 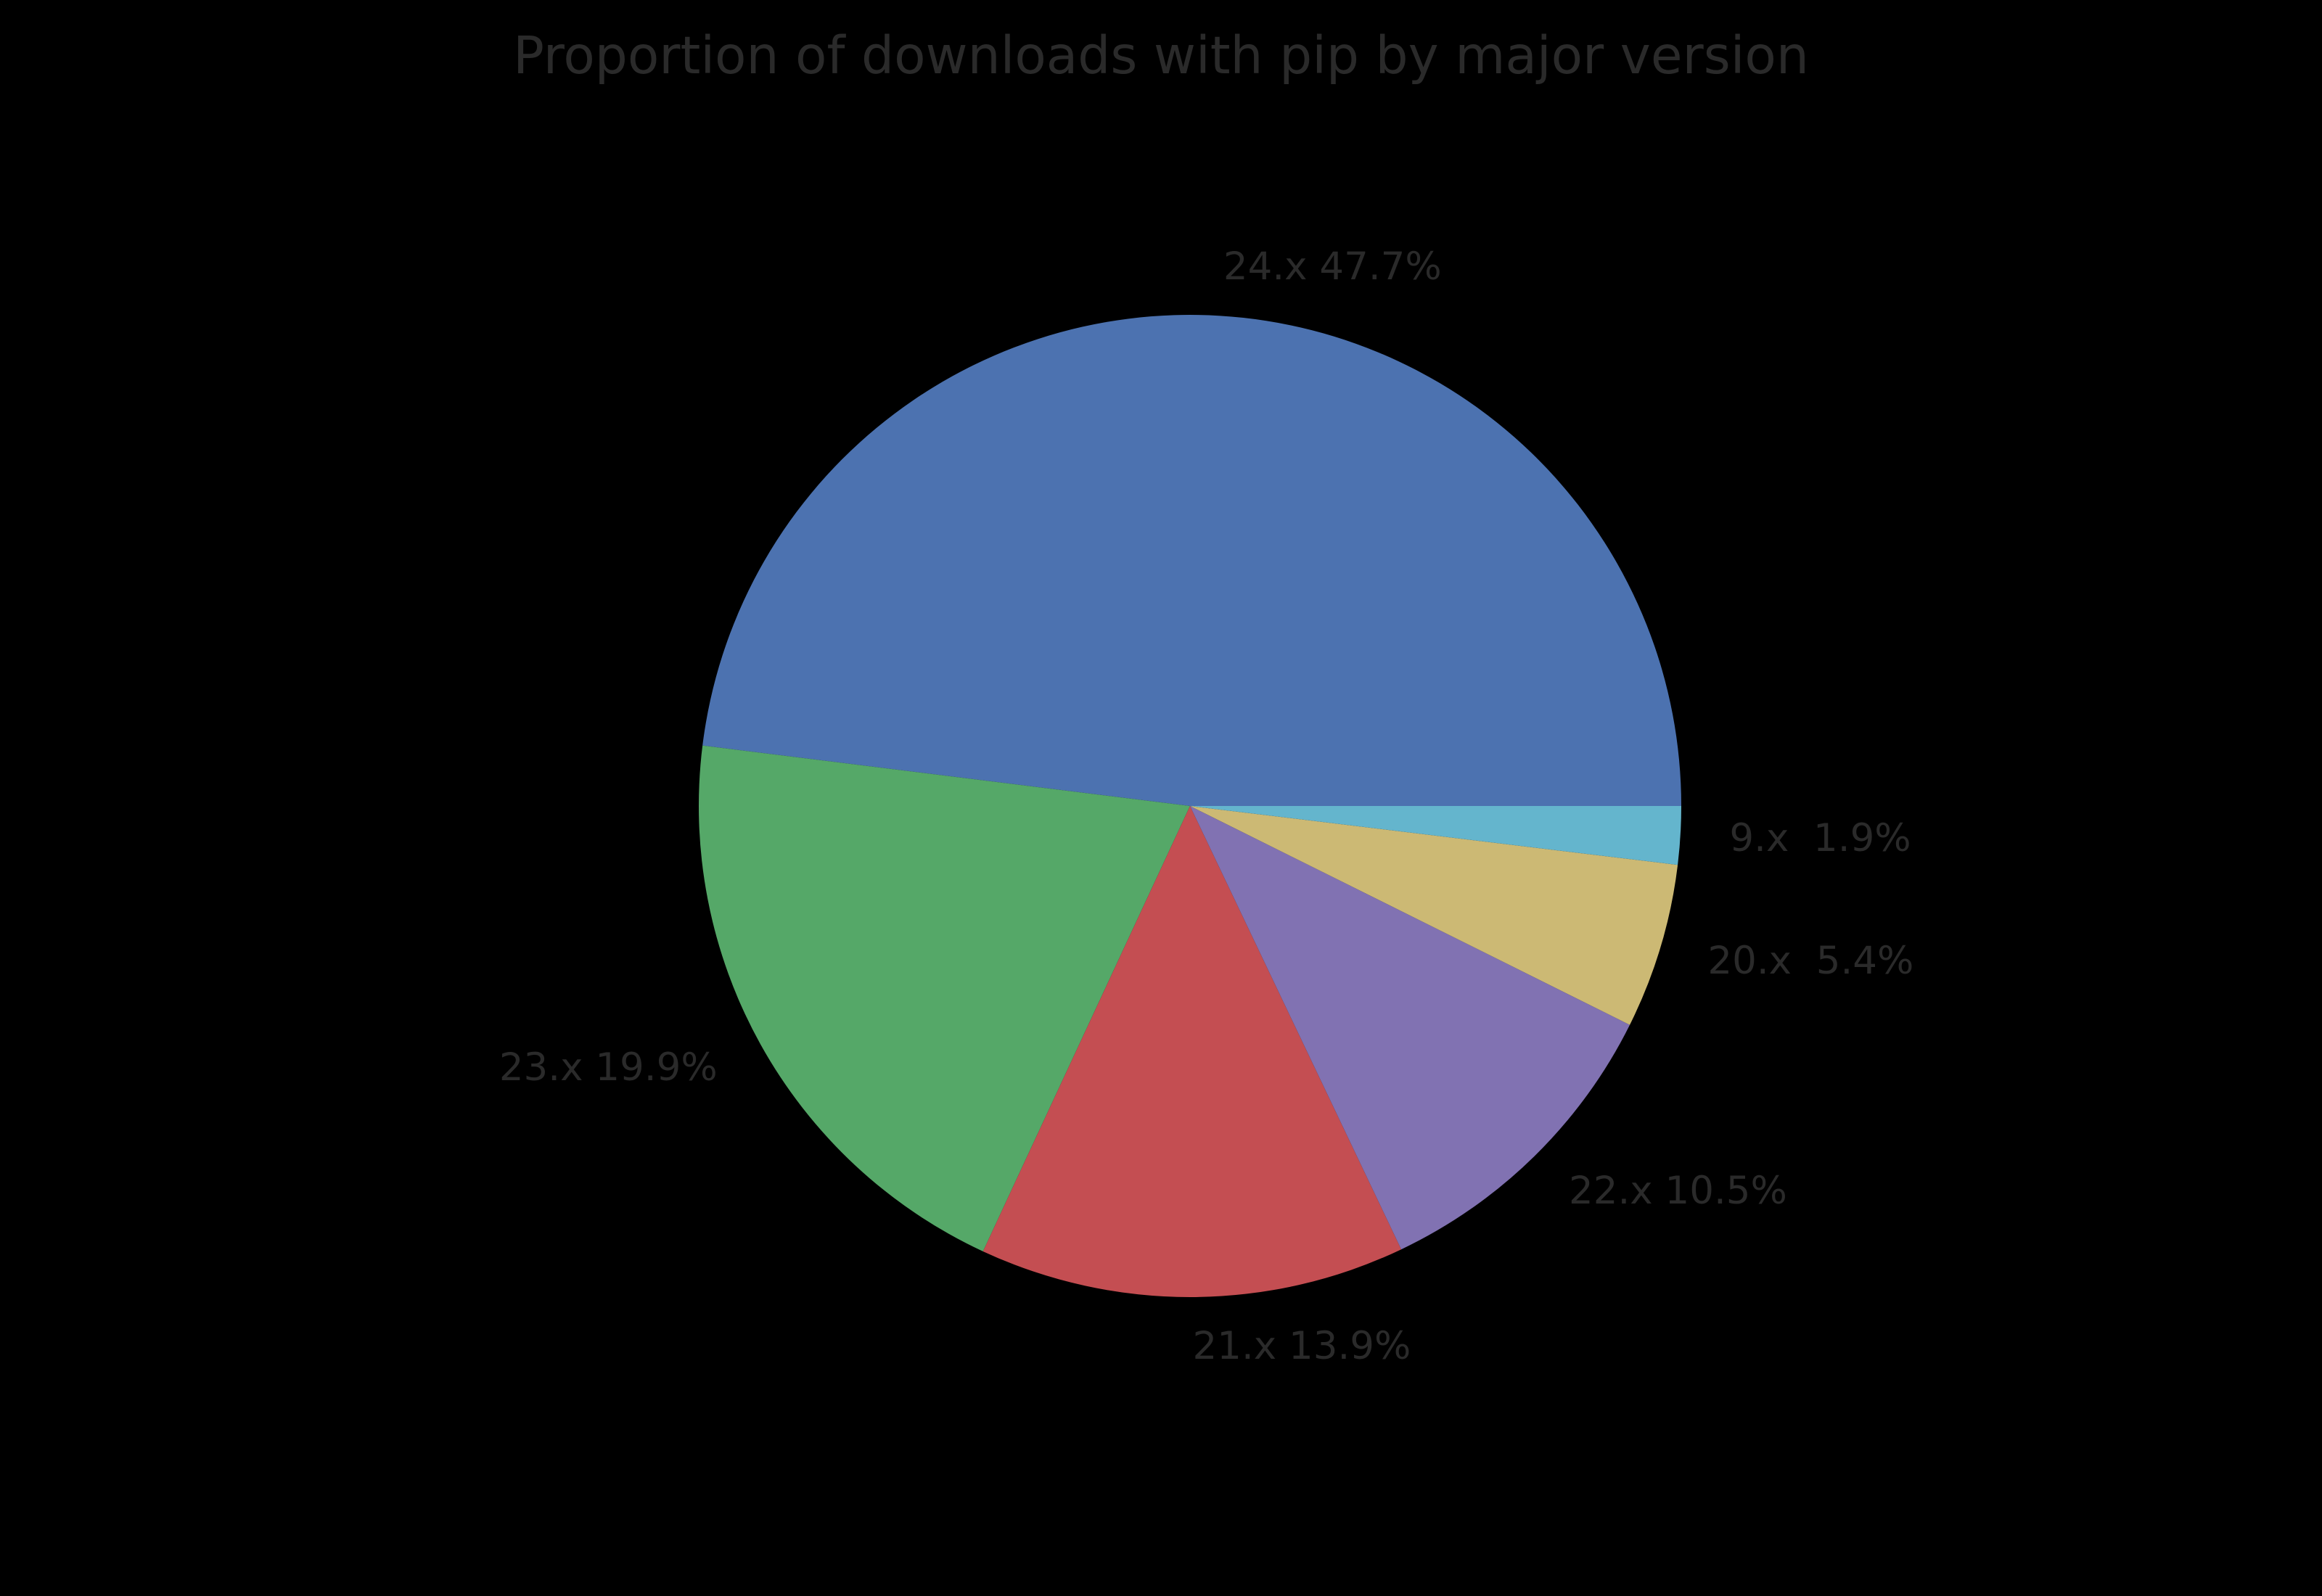 I want to click on pie-slice-22x, so click(x=1410, y=1028).